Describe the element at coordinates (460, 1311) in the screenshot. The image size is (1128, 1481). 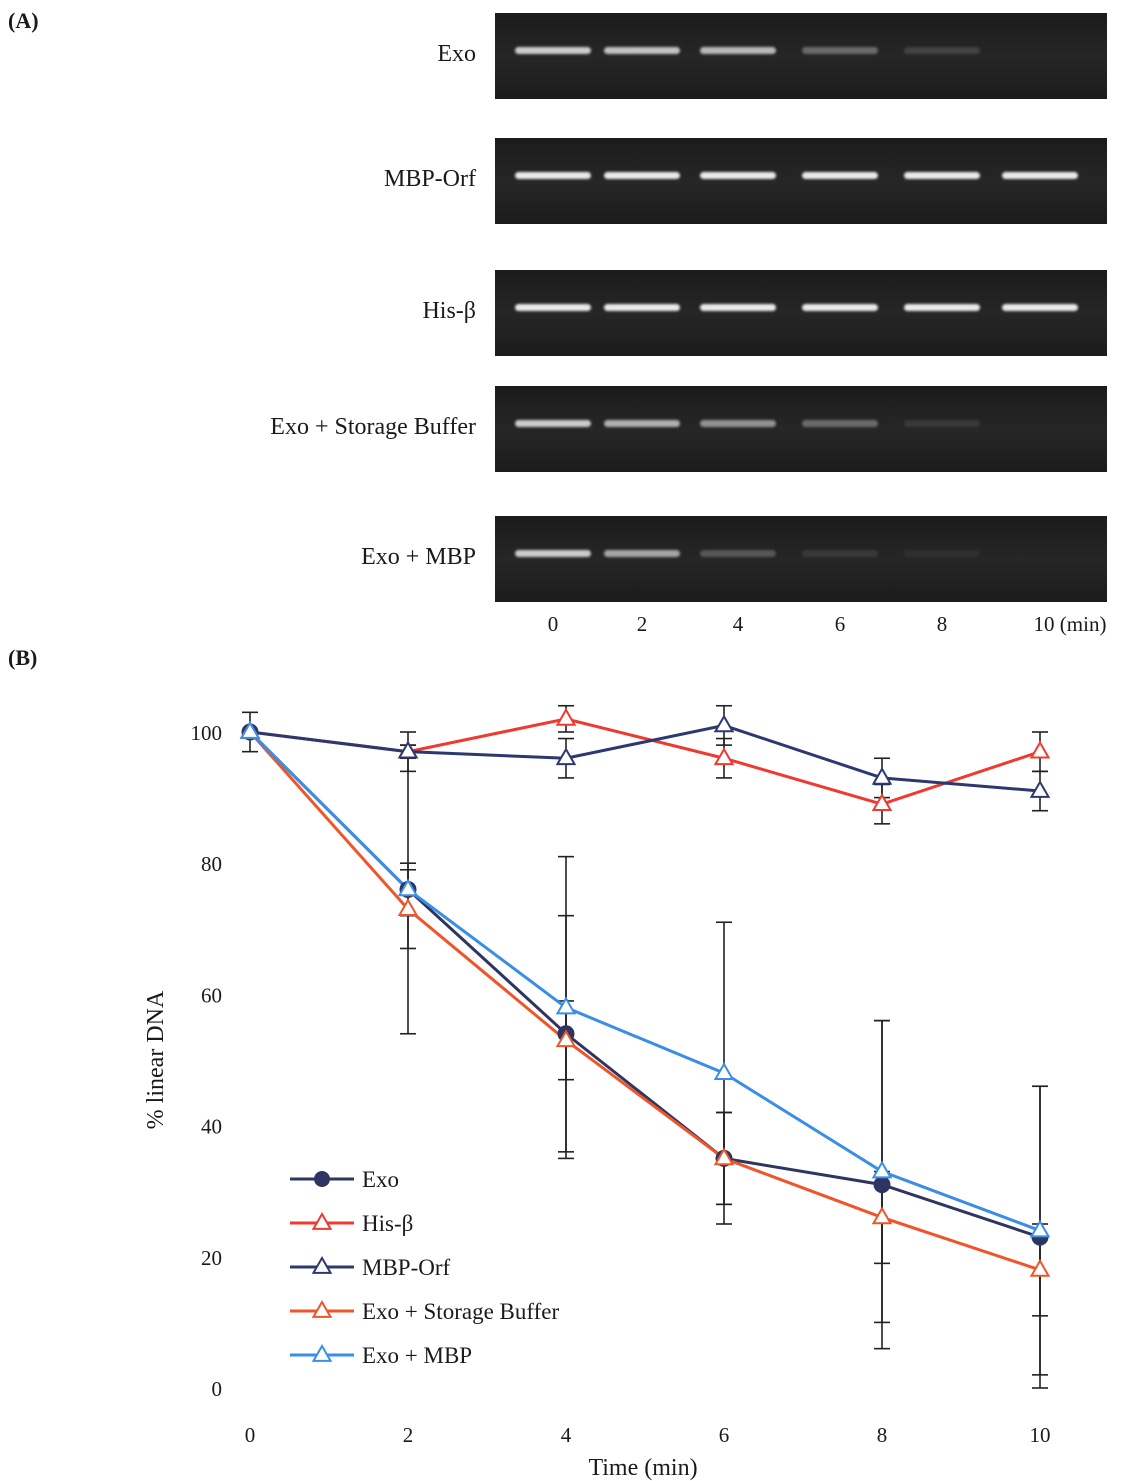
I see `legend-label: Exo + Storage Buffer` at that location.